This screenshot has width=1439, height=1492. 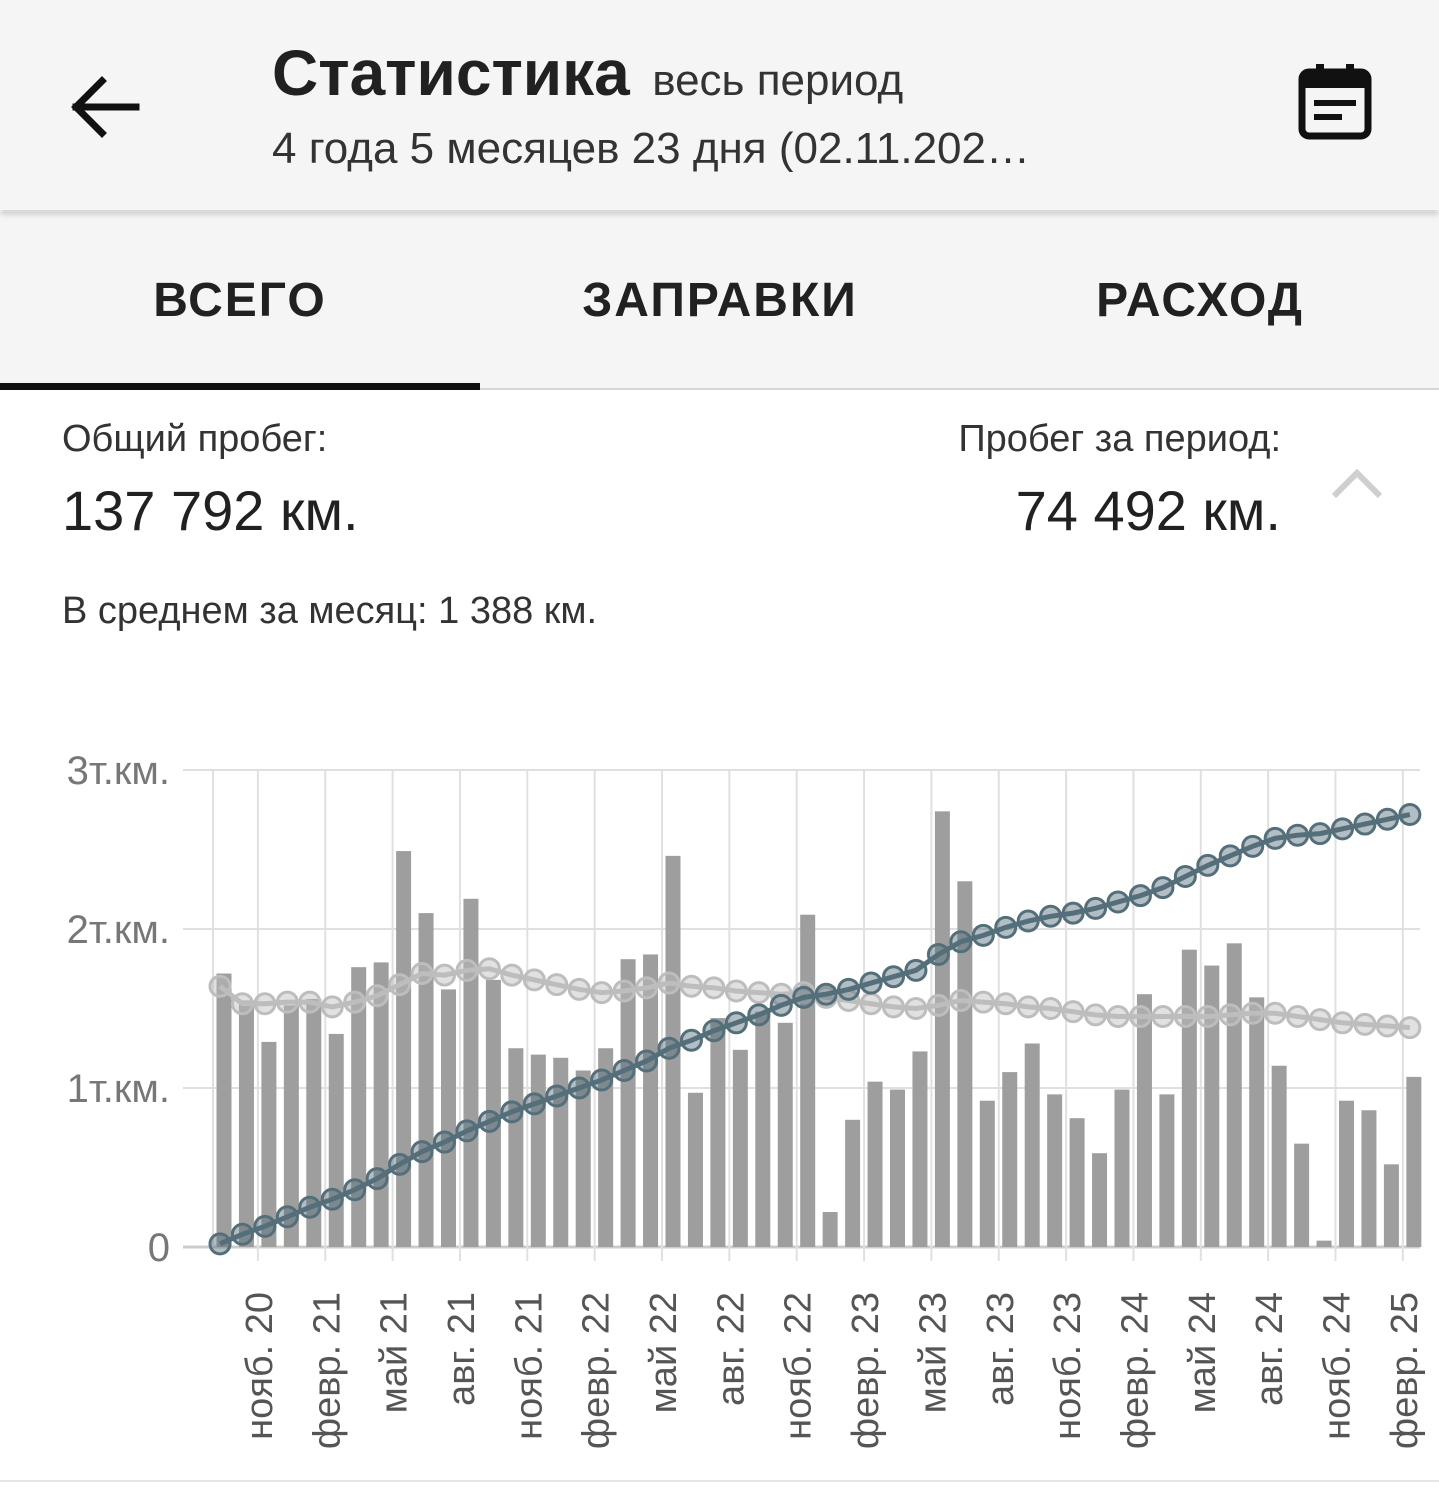 What do you see at coordinates (260, 1366) in the screenshot?
I see `x-tick-label: нояб. 20` at bounding box center [260, 1366].